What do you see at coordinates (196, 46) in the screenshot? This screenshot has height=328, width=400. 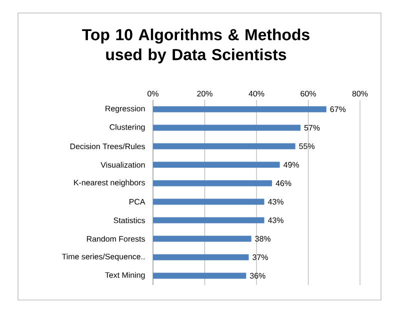 I see `chart-title: Top 10 Algorithms & Methods used by Data Scientists` at bounding box center [196, 46].